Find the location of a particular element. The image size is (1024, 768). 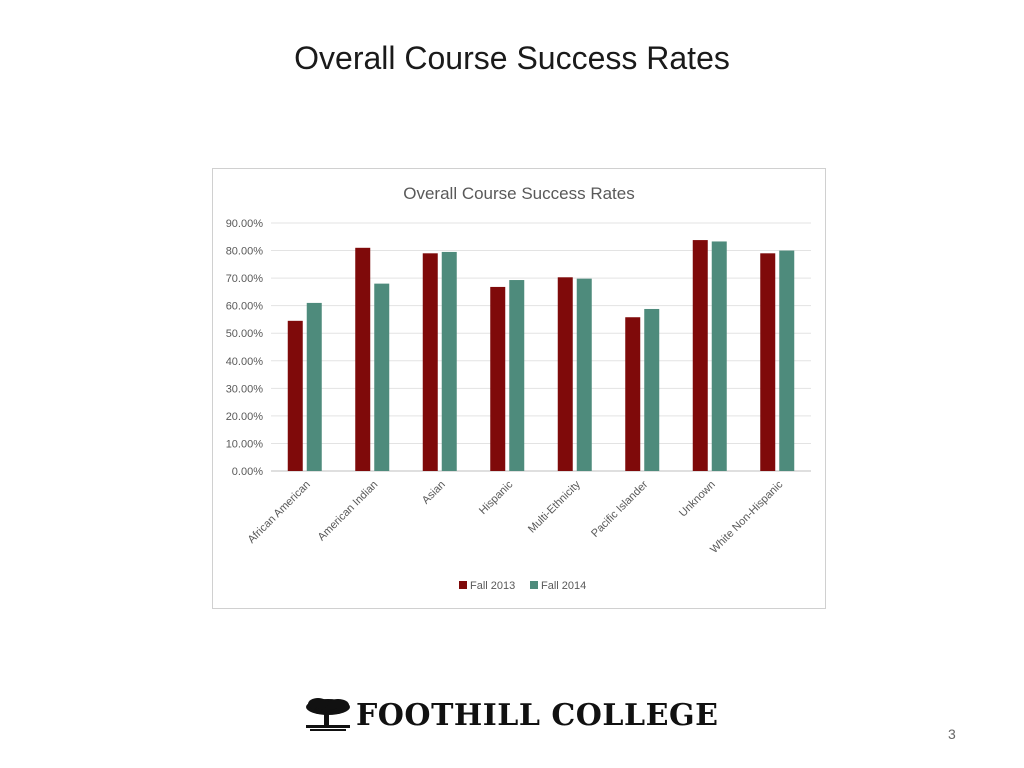

y-tick-label: 70.00% is located at coordinates (245, 279).